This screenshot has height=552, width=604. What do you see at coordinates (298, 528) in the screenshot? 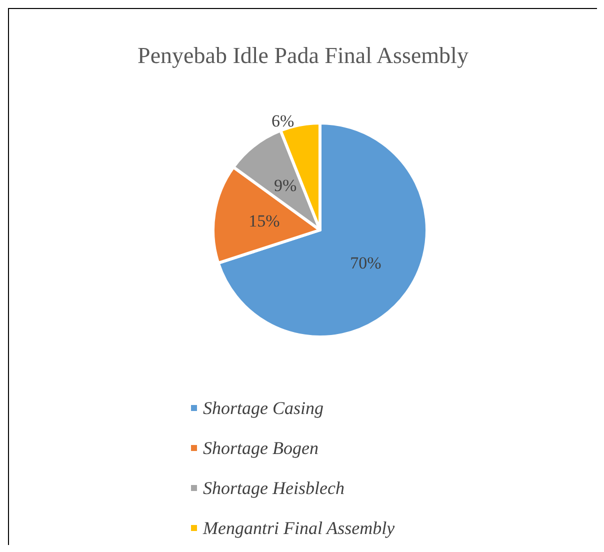
I see `legend-label: Mengantri Final Assembly` at bounding box center [298, 528].